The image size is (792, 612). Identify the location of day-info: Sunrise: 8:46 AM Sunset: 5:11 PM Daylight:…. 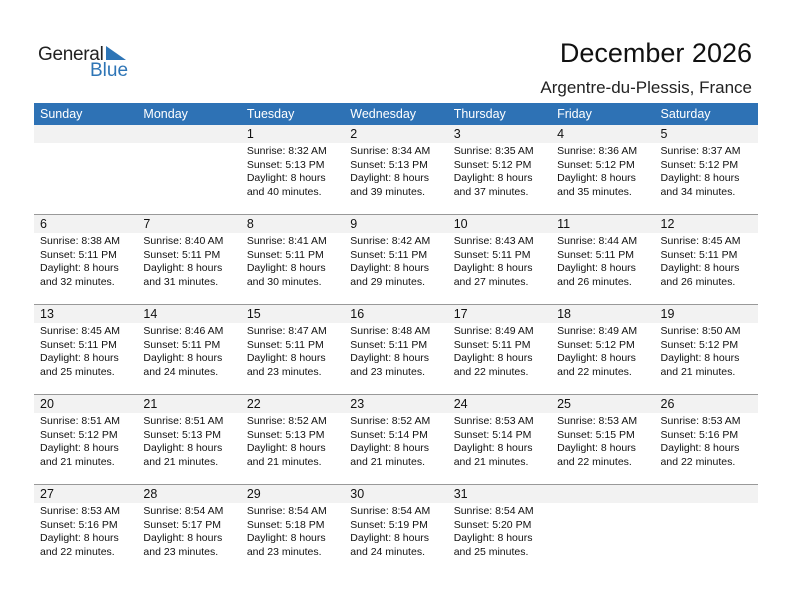
(188, 351).